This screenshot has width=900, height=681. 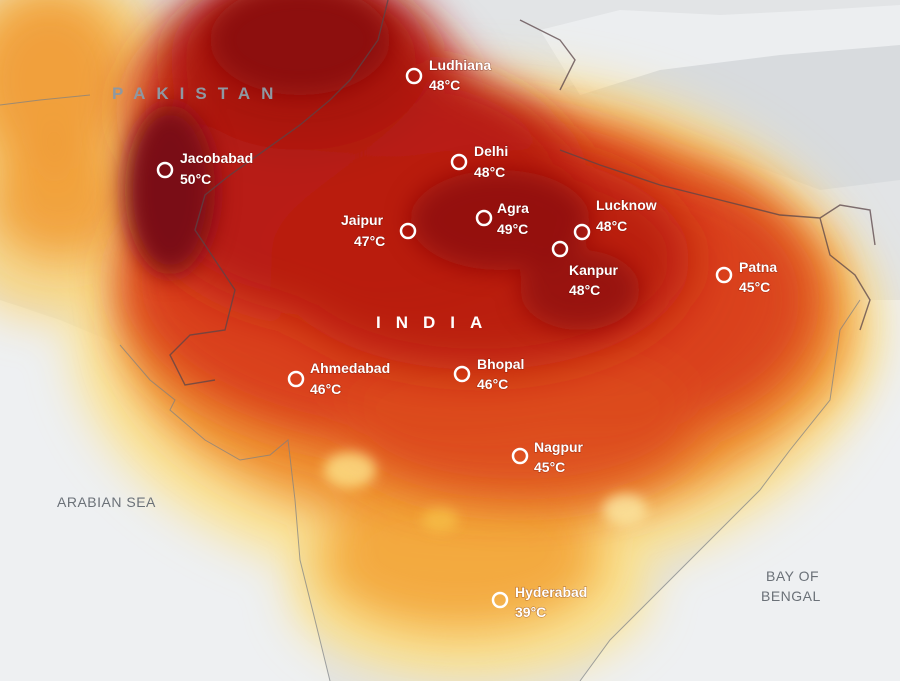 What do you see at coordinates (530, 612) in the screenshot?
I see `city-temp-label: 39°C` at bounding box center [530, 612].